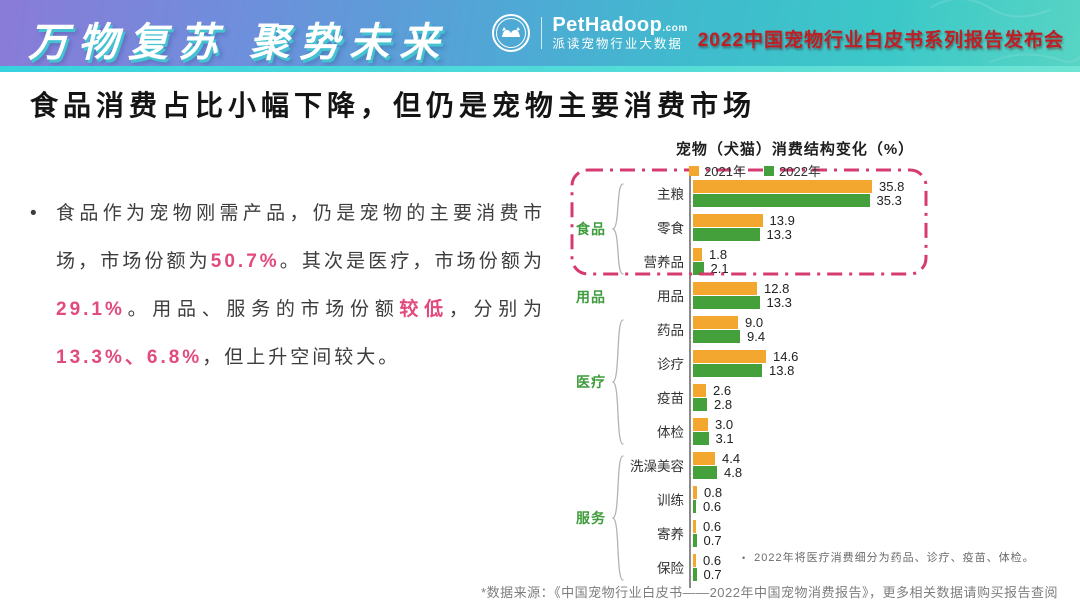  Describe the element at coordinates (892, 186) in the screenshot. I see `bar-value-2021: 35.8` at that location.